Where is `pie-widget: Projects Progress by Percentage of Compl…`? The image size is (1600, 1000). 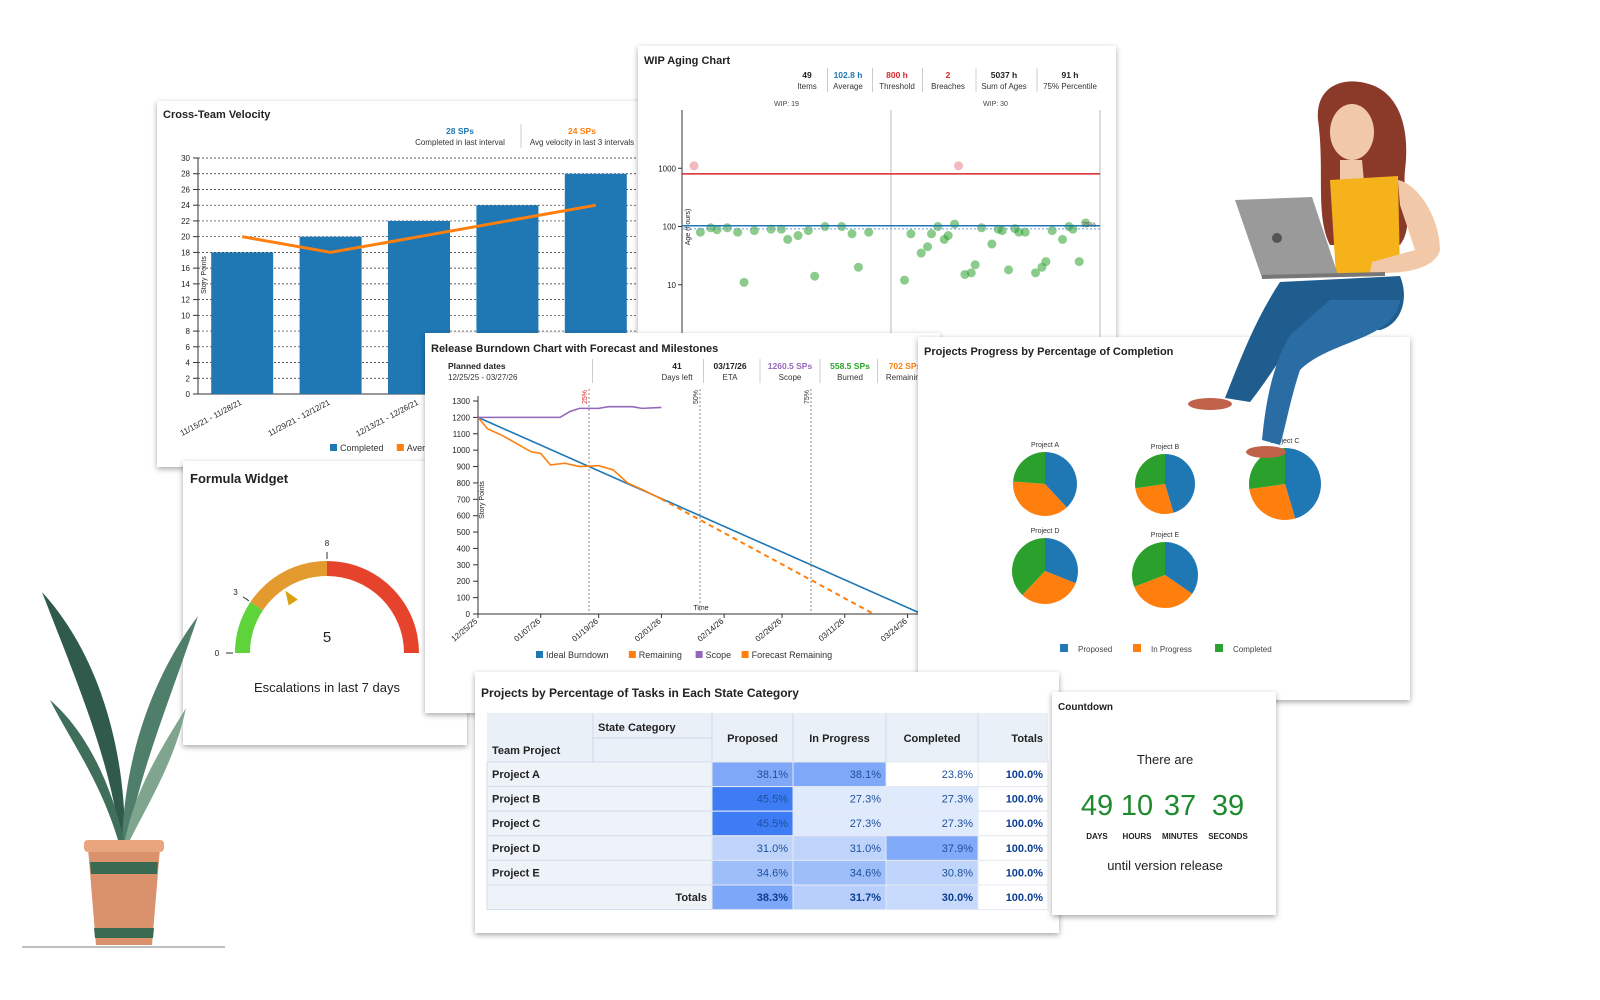 pie-widget: Projects Progress by Percentage of Compl… is located at coordinates (1164, 518).